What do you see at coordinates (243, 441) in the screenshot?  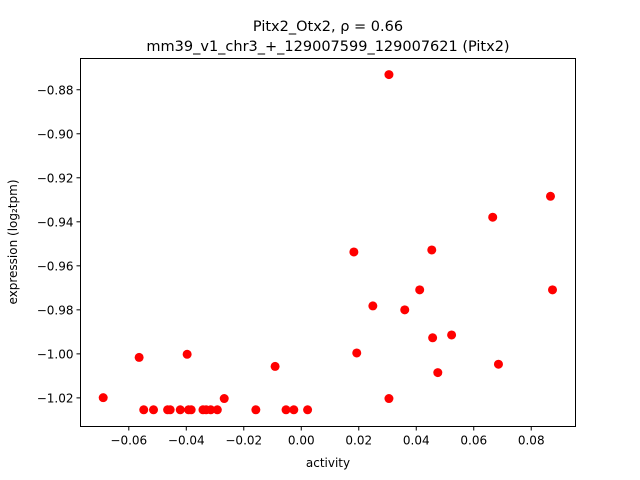 I see `x-tick-label: −0.02` at bounding box center [243, 441].